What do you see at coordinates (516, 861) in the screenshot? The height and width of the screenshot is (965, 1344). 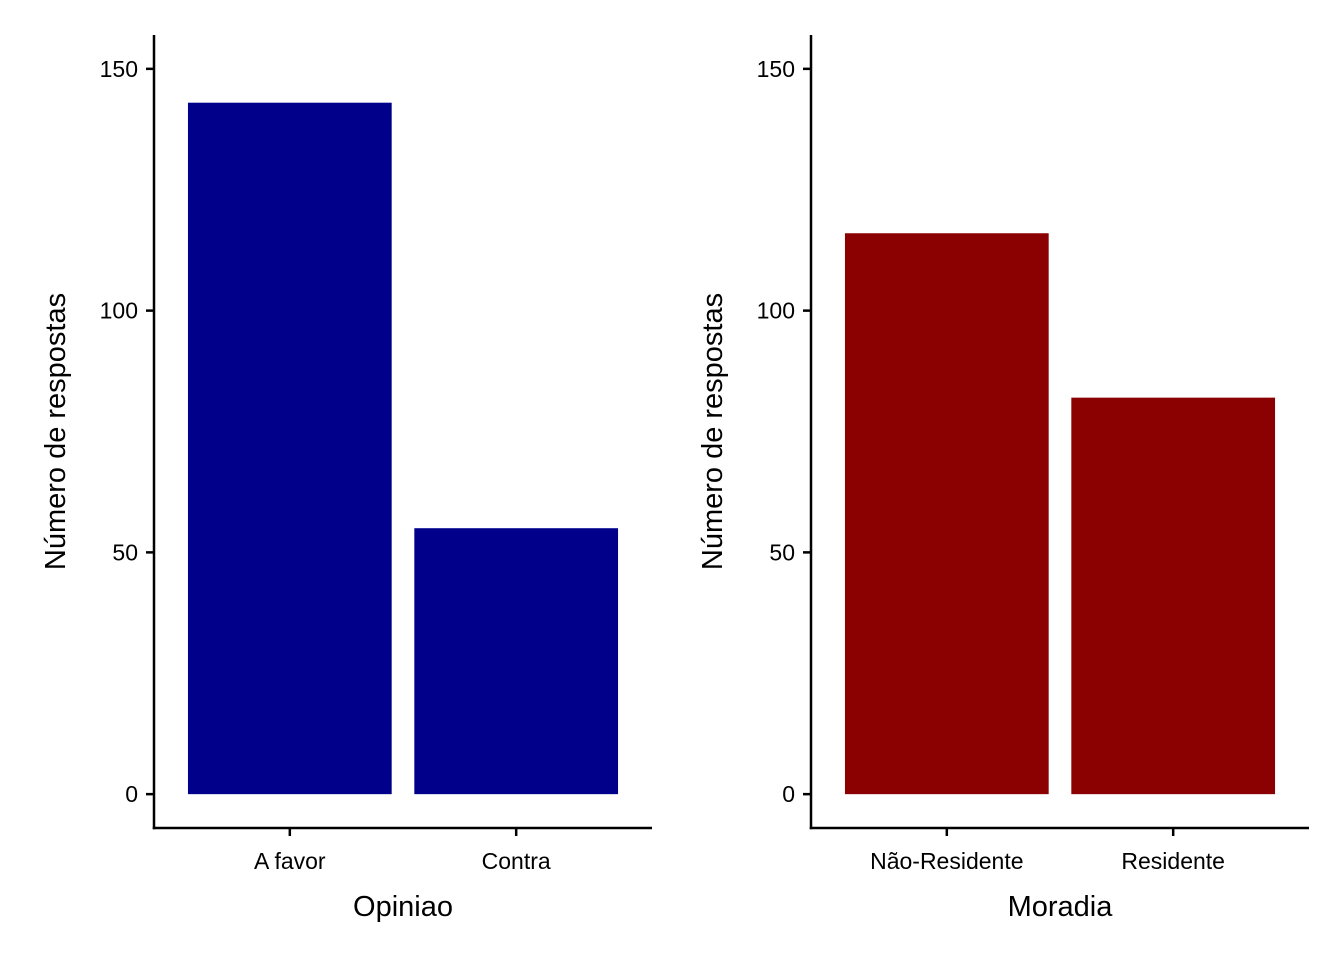 I see `x-tick-label: Contra` at bounding box center [516, 861].